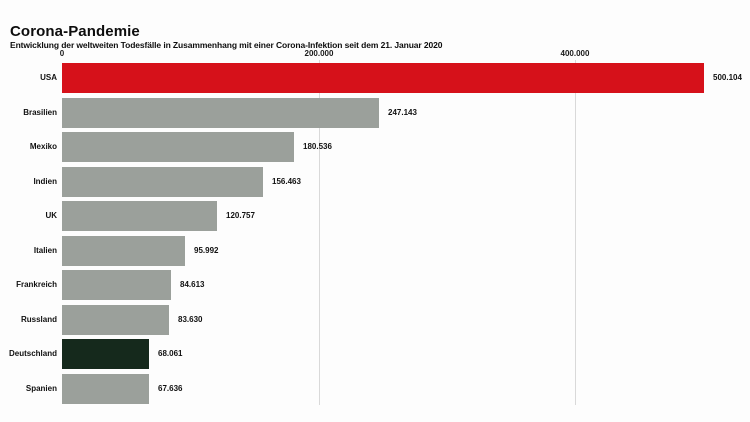 The width and height of the screenshot is (750, 422). I want to click on category-label: Mexiko, so click(43, 146).